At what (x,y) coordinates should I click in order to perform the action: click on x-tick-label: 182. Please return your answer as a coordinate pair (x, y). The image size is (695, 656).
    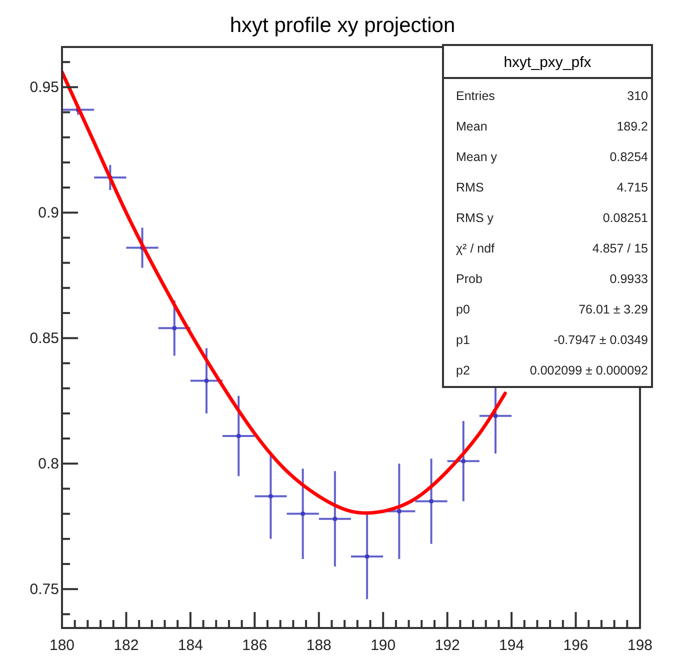
    Looking at the image, I should click on (126, 645).